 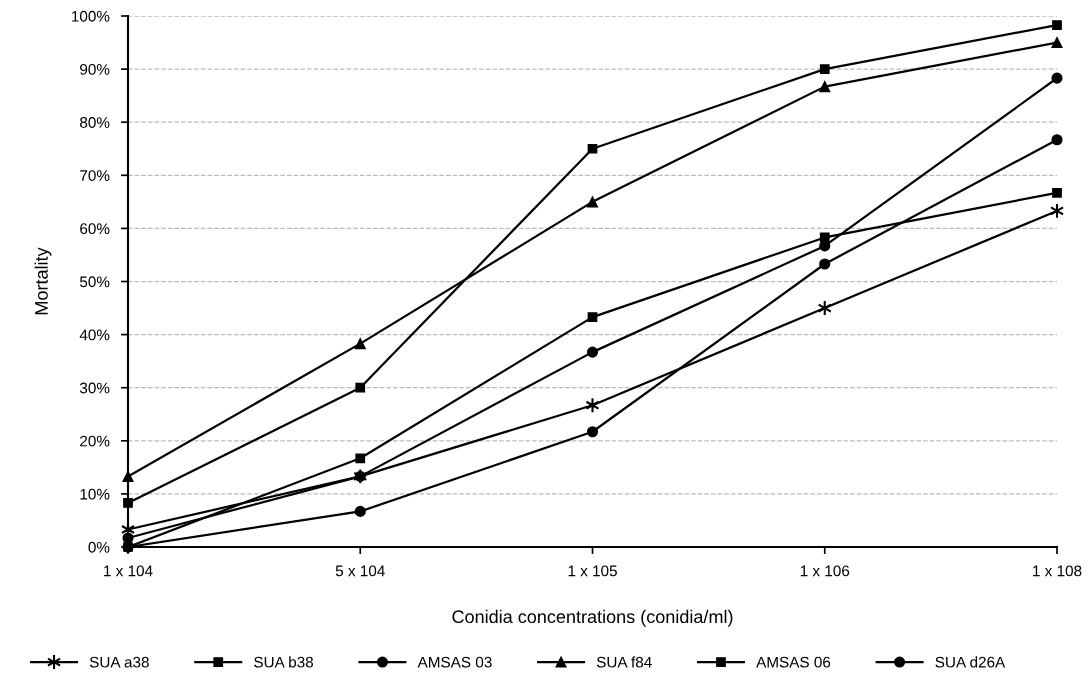 I want to click on x-tick-label: 1 x 105, so click(x=592, y=571).